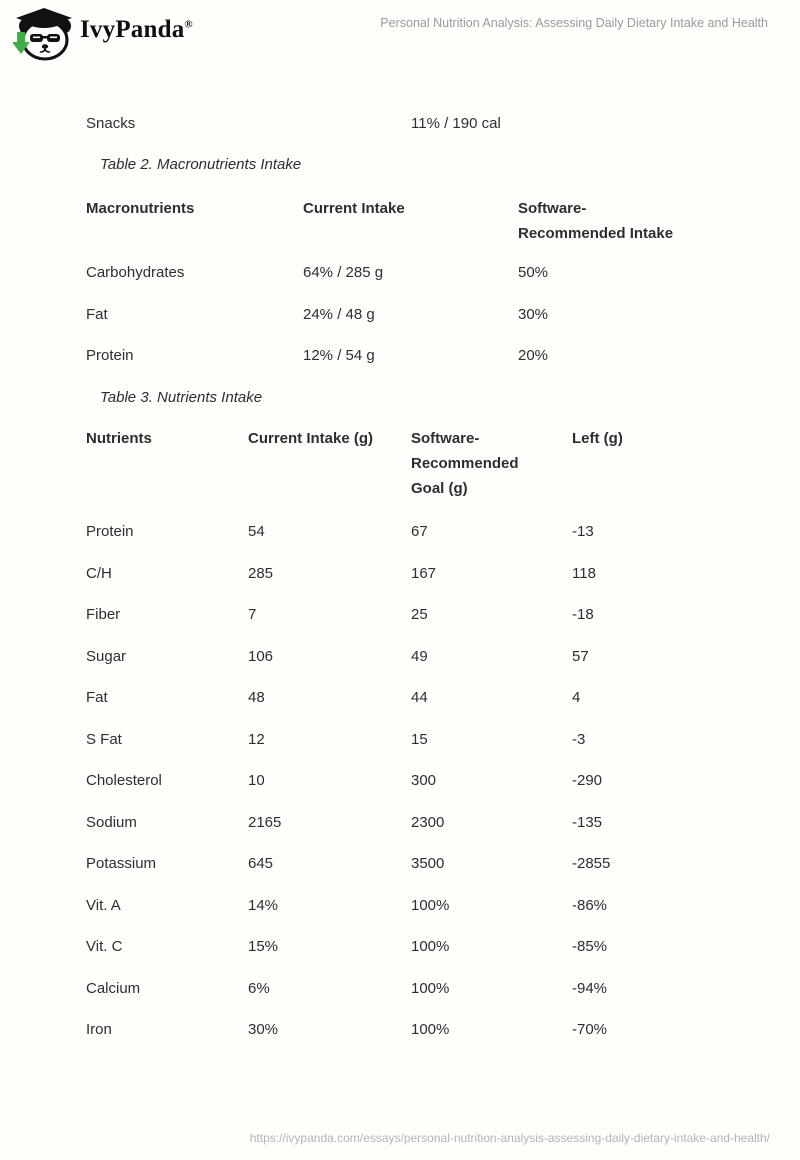 This screenshot has width=800, height=1160. I want to click on table2-caption: Table 2. Macronutrients Intake, so click(201, 164).